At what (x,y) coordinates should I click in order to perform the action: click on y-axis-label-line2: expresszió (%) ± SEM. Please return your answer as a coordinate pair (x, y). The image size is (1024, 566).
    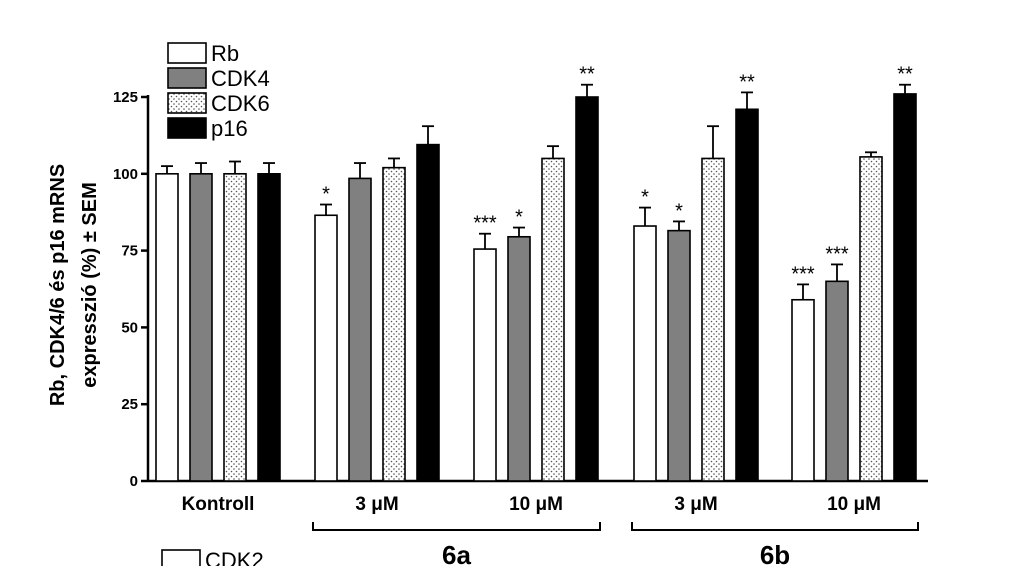
    Looking at the image, I should click on (90, 284).